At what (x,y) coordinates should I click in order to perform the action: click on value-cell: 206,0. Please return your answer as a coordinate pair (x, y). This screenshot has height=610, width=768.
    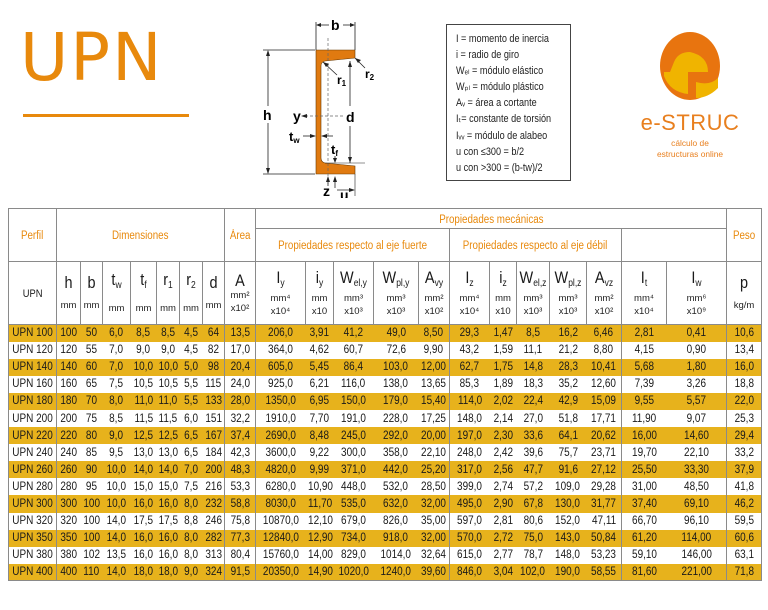
    Looking at the image, I should click on (280, 333).